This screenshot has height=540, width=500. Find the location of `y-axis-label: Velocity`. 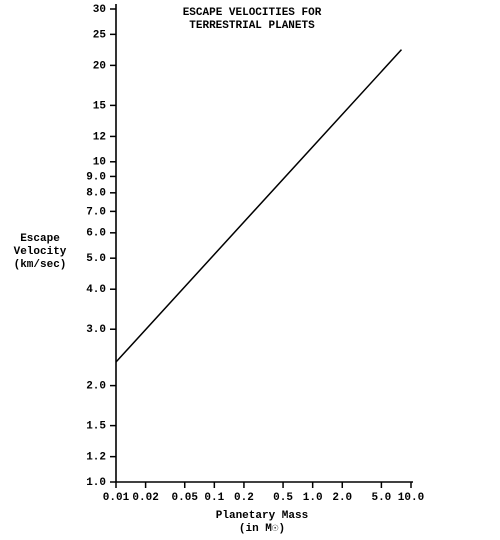

y-axis-label: Velocity is located at coordinates (40, 252).